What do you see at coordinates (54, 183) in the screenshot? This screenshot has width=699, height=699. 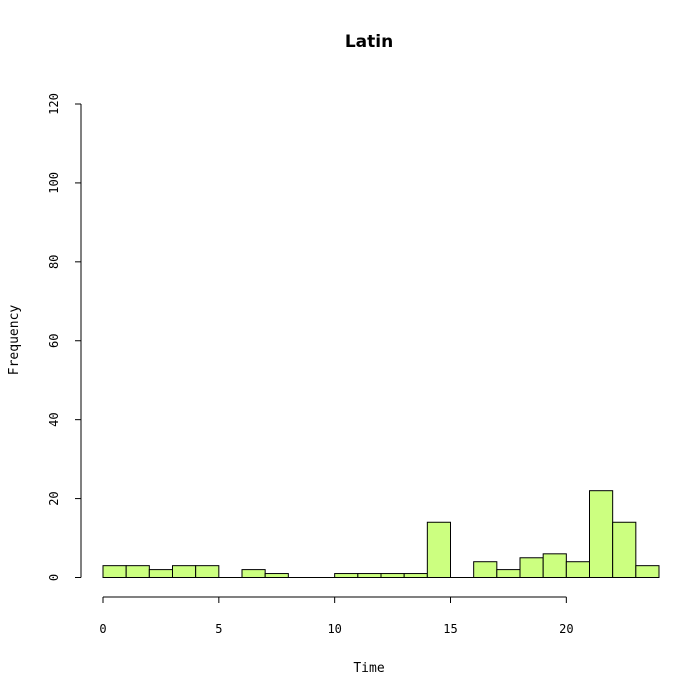 I see `y-tick-label: 100` at bounding box center [54, 183].